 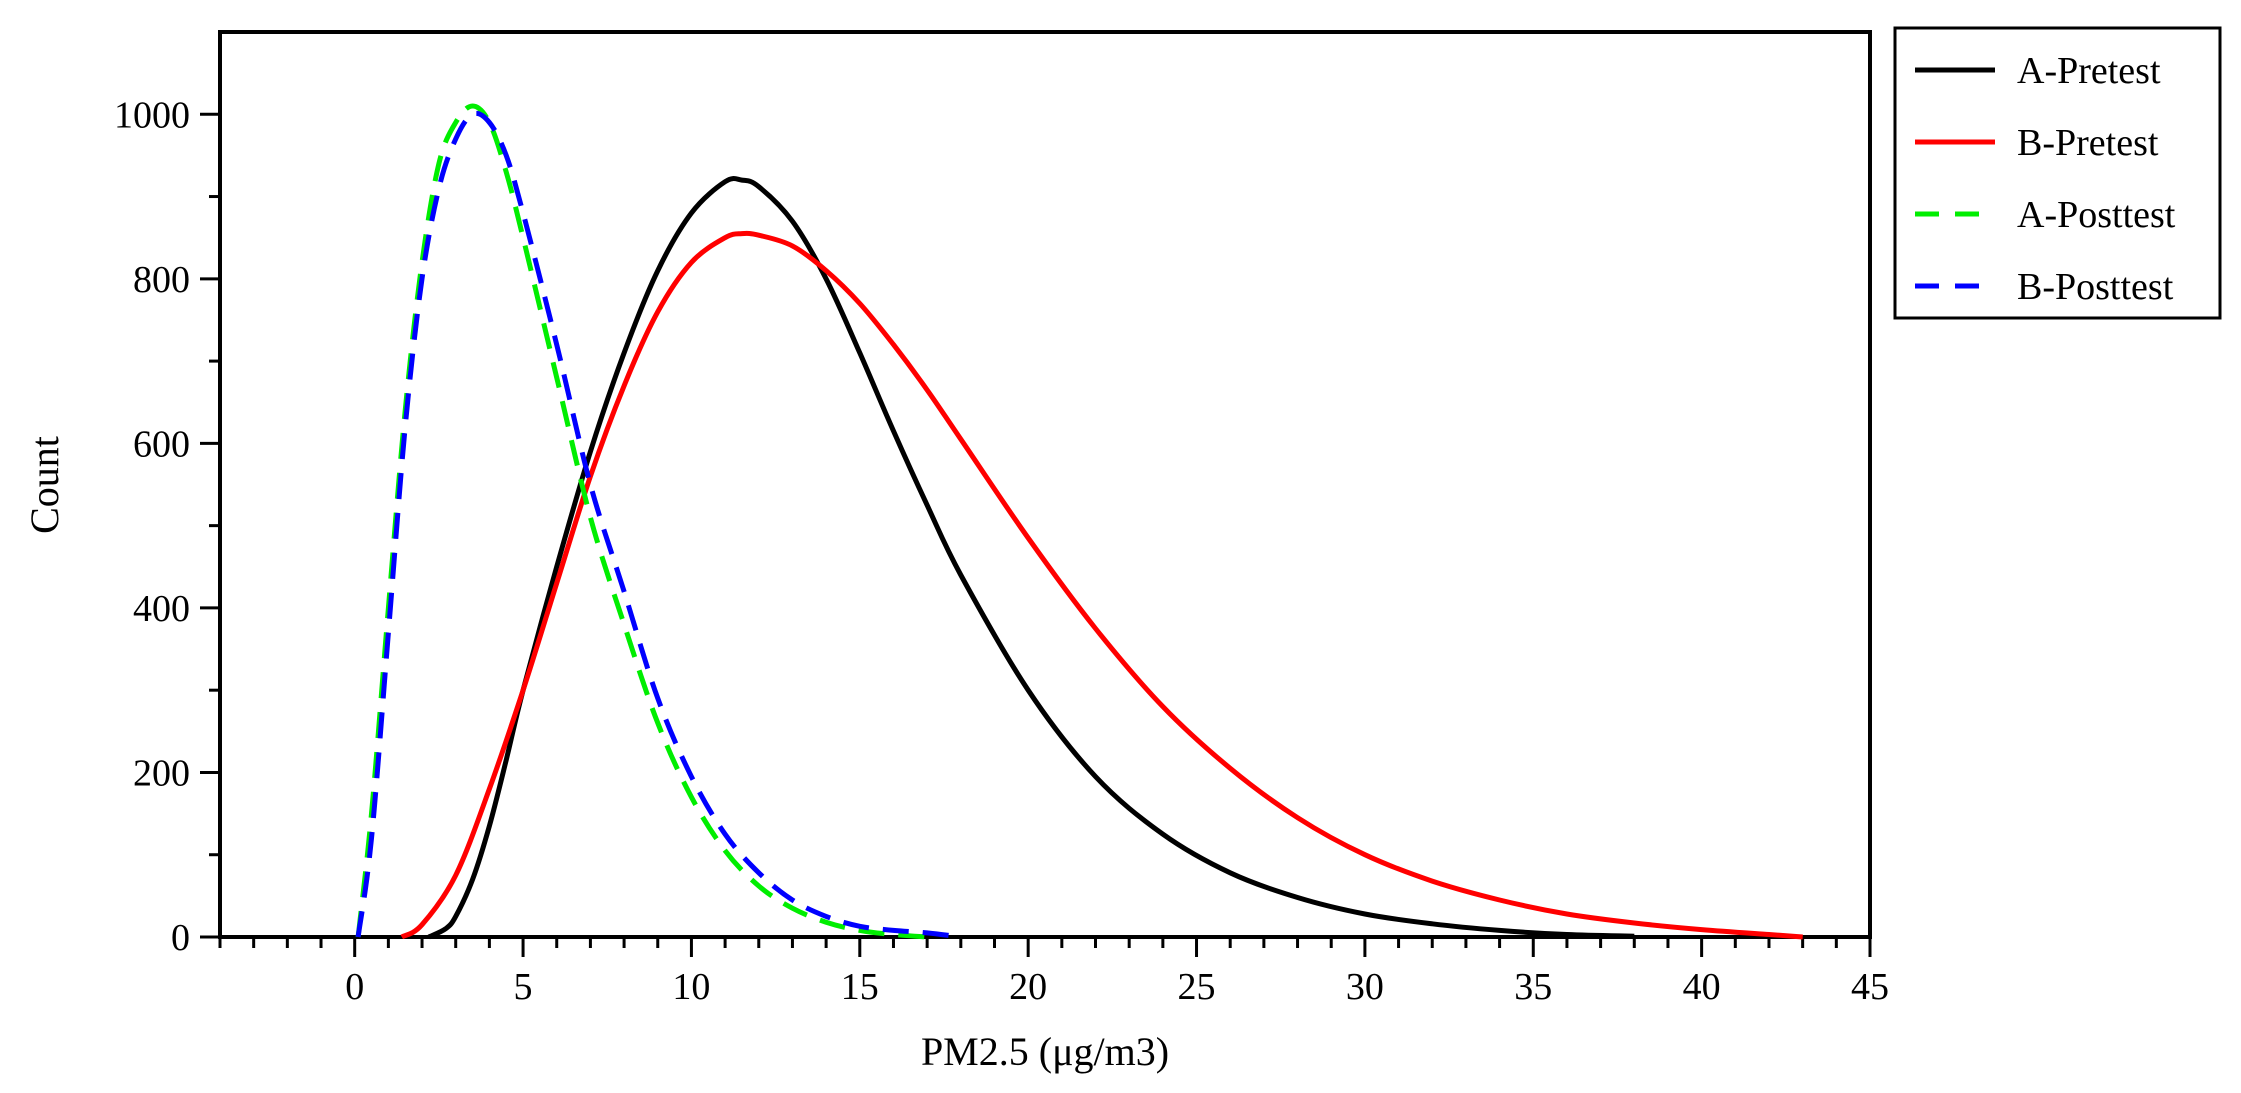 I want to click on legend-box, so click(x=2057, y=173).